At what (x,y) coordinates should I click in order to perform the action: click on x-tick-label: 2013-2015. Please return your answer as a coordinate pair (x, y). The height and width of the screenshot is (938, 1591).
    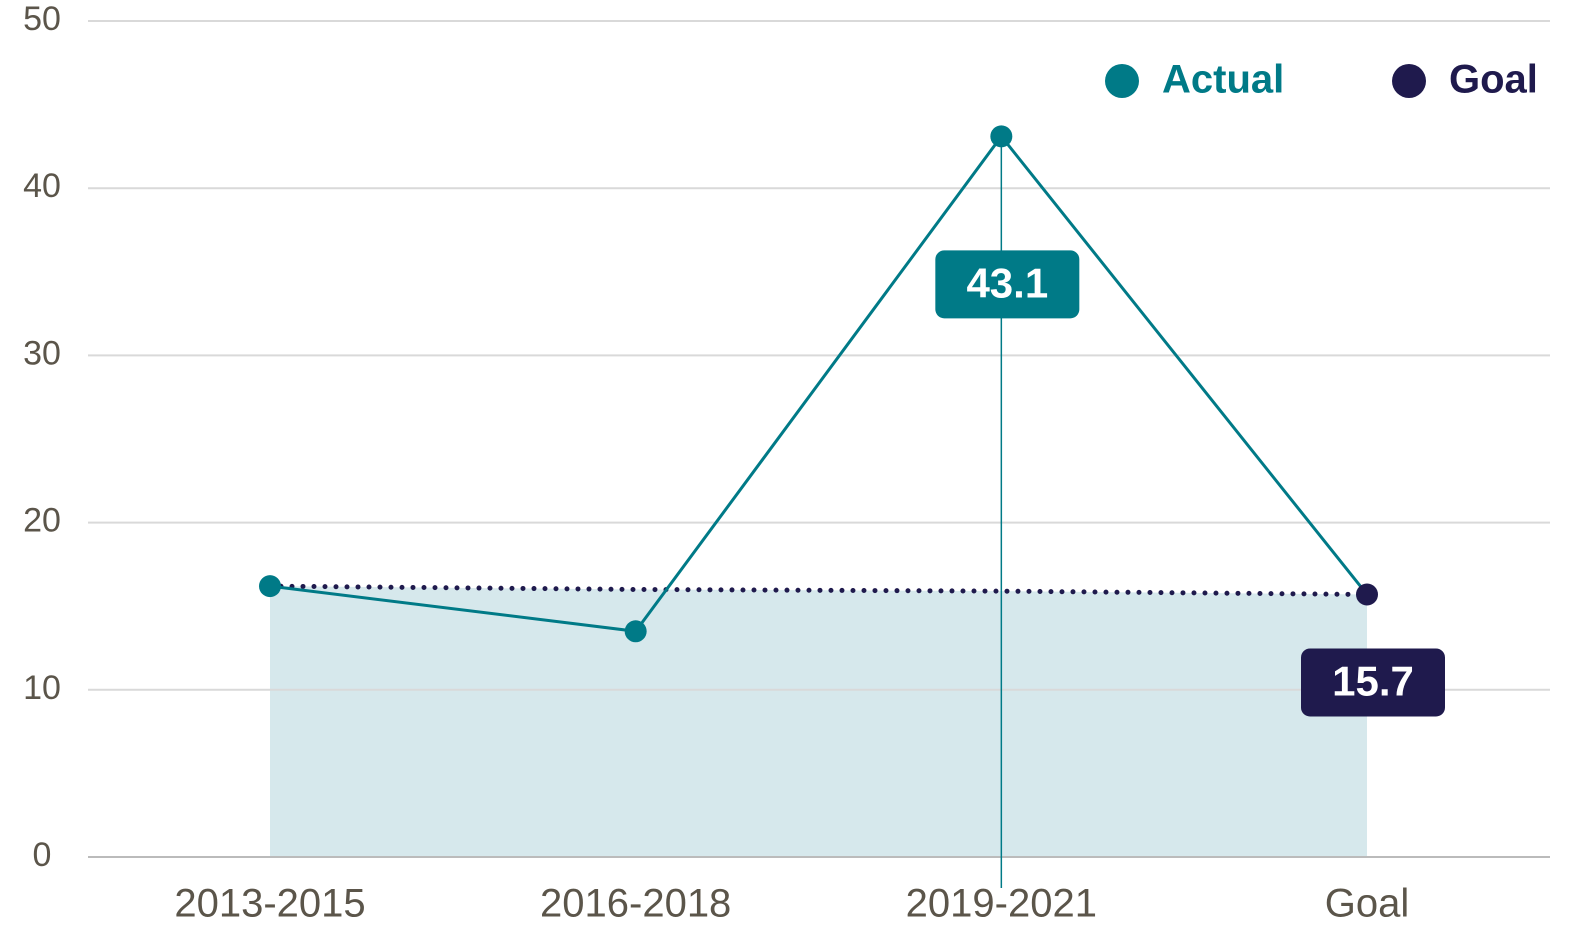
    Looking at the image, I should click on (269, 904).